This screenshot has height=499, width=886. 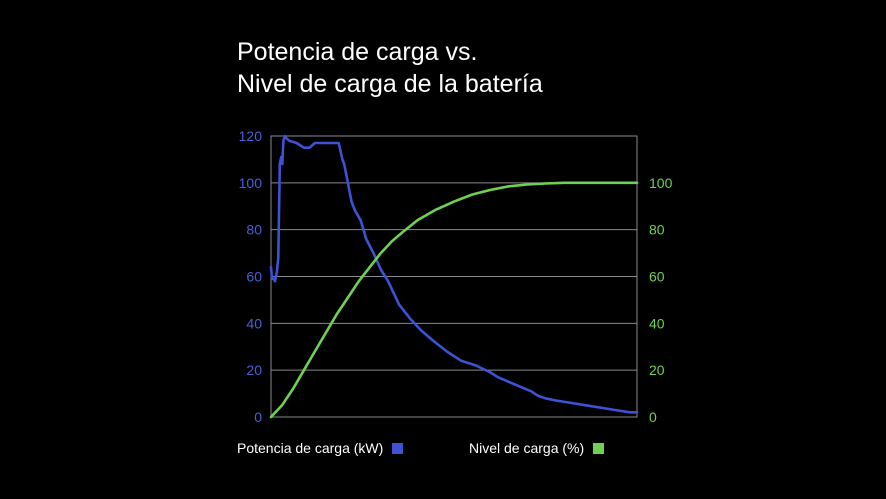 I want to click on legend-item-potencia: Potencia de carga (kW), so click(x=320, y=448).